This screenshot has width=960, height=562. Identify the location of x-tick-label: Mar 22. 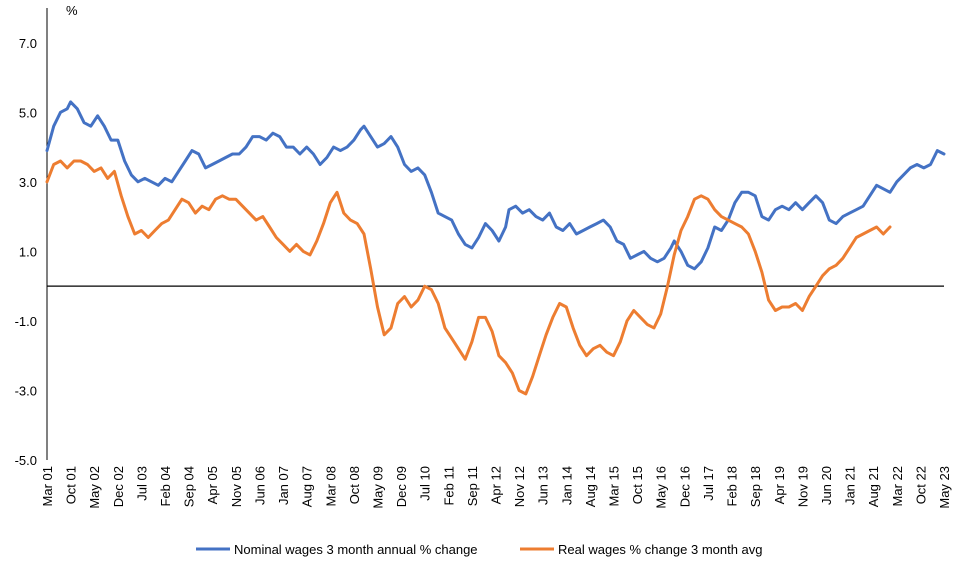
(897, 486).